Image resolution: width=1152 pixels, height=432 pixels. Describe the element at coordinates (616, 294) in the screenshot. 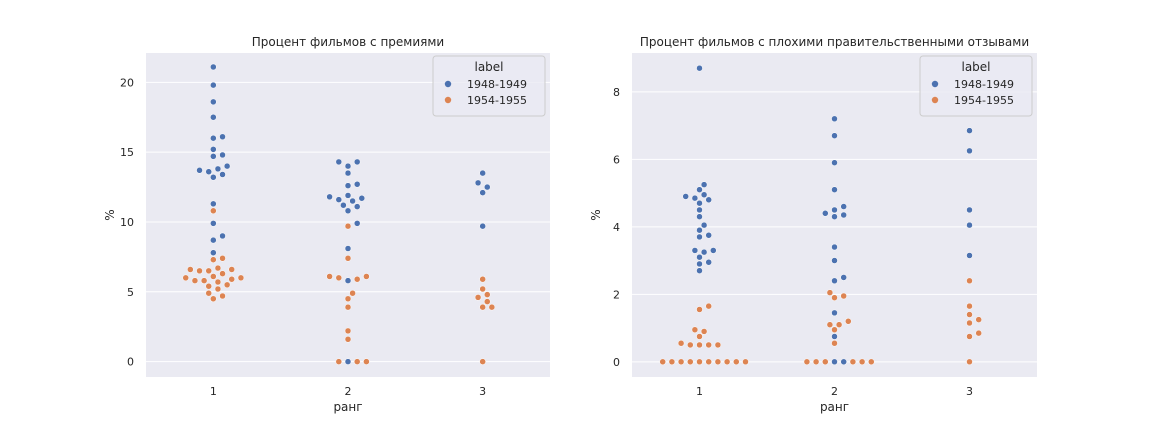

I see `y-tick-label: 2` at that location.